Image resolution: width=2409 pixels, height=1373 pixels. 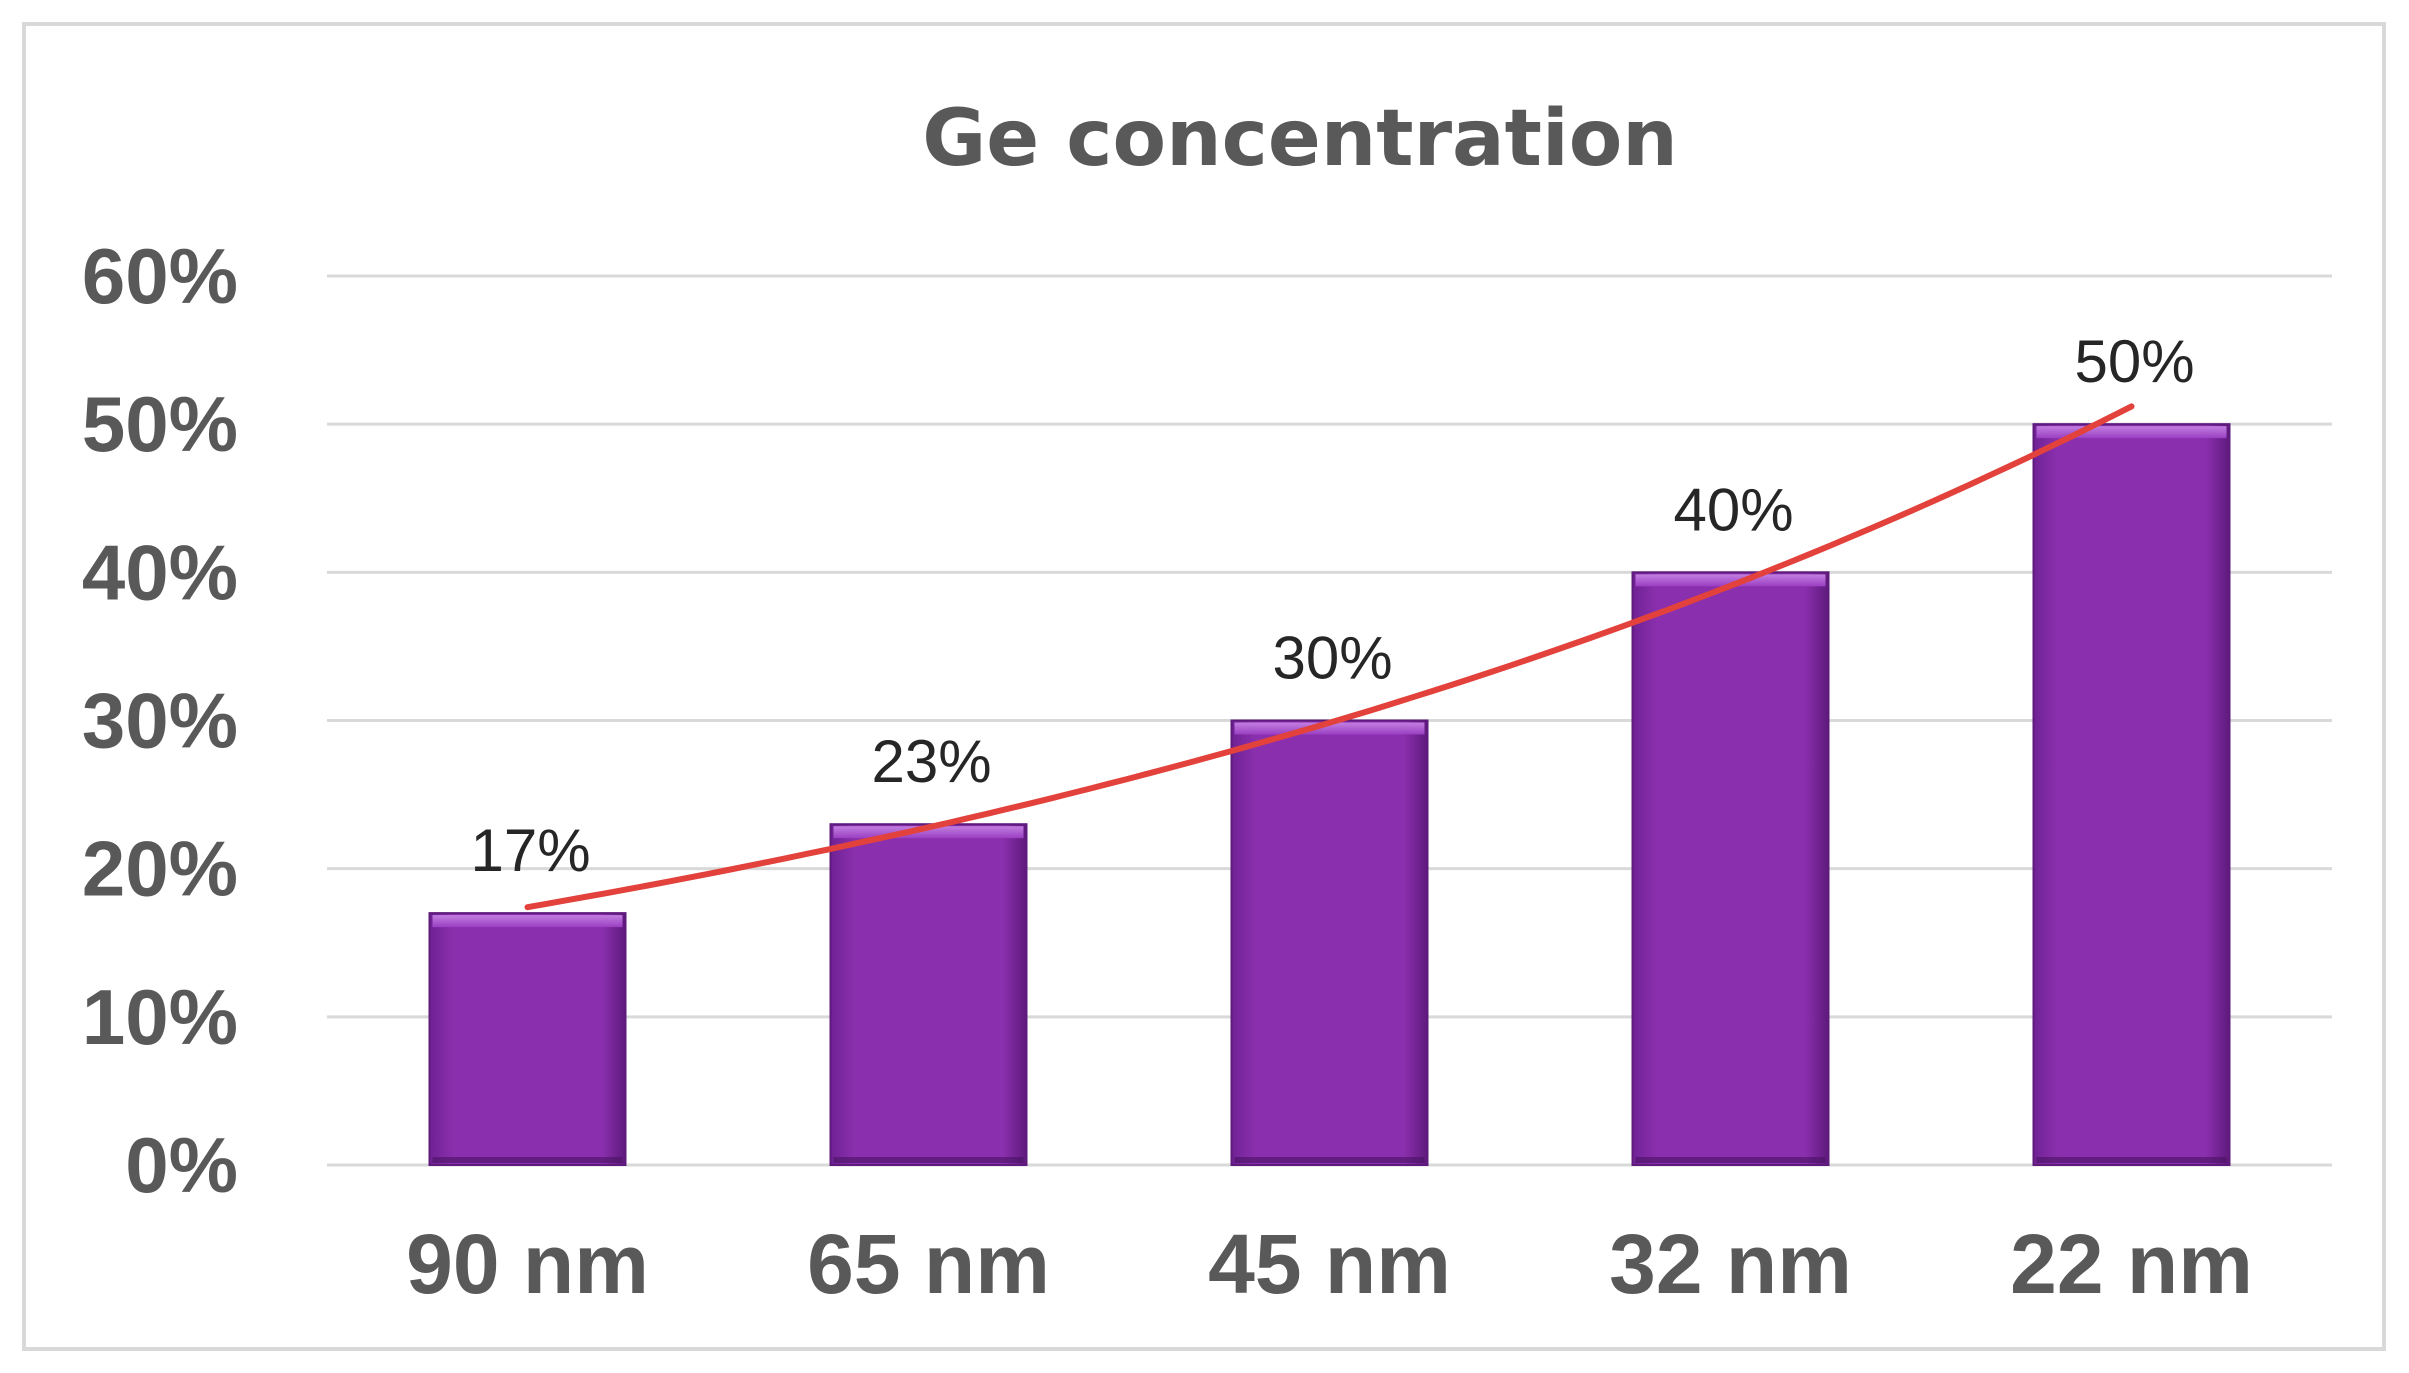 I want to click on y-tick-label: 30%, so click(x=160, y=721).